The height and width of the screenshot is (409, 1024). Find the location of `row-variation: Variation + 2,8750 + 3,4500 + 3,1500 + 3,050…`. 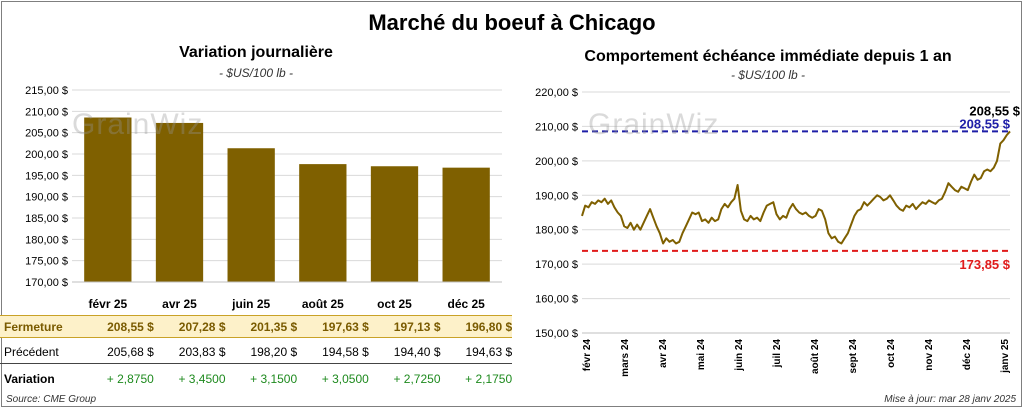

row-variation: Variation + 2,8750 + 3,4500 + 3,1500 + 3,050… is located at coordinates (256, 378).